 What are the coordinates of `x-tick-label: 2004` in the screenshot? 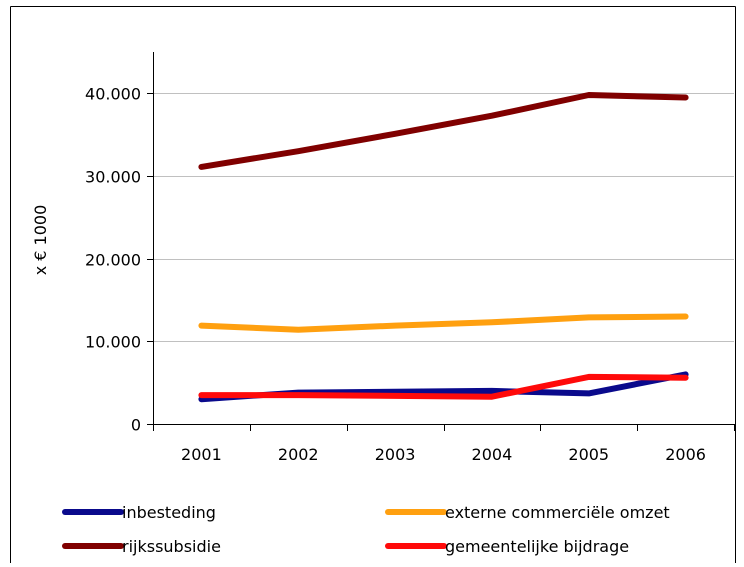 It's located at (492, 454).